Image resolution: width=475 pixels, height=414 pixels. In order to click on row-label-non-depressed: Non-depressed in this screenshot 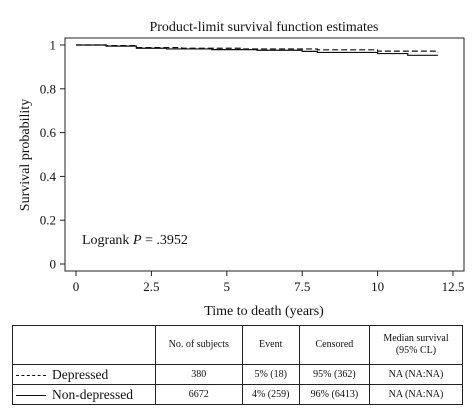, I will do `click(84, 394)`.